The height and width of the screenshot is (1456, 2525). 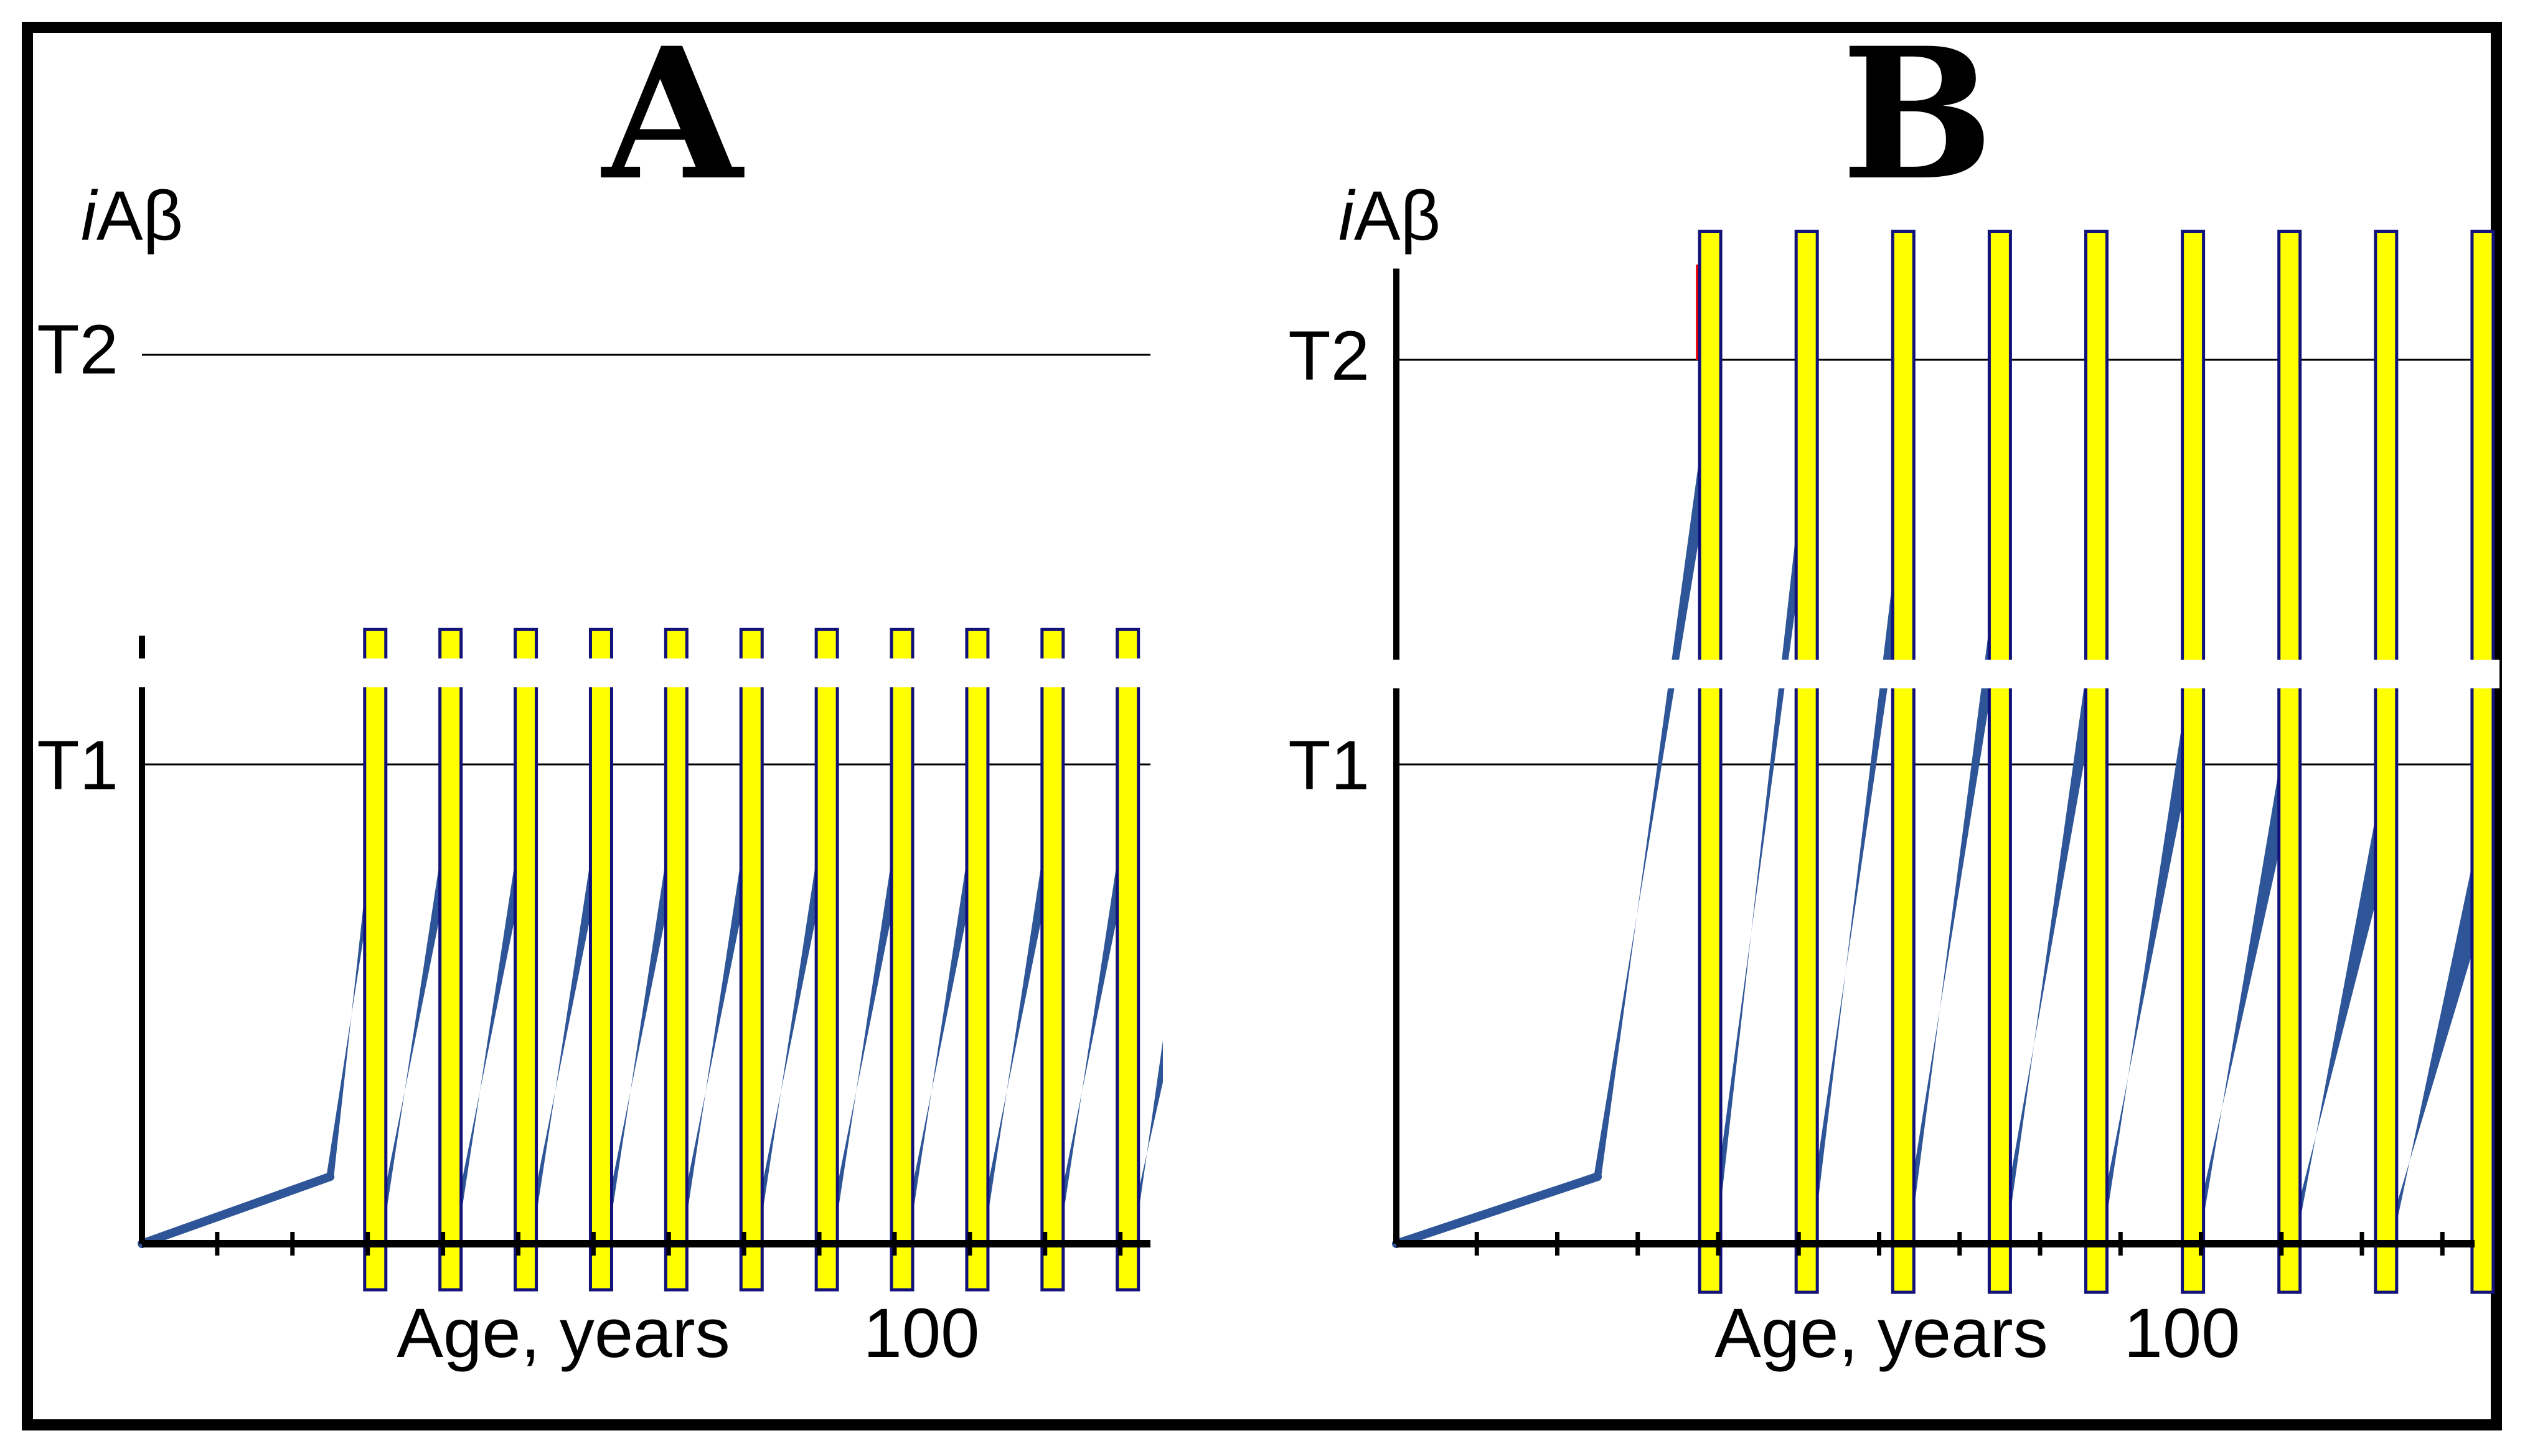 What do you see at coordinates (1881, 1333) in the screenshot?
I see `panel-b-xlabel: Age, years` at bounding box center [1881, 1333].